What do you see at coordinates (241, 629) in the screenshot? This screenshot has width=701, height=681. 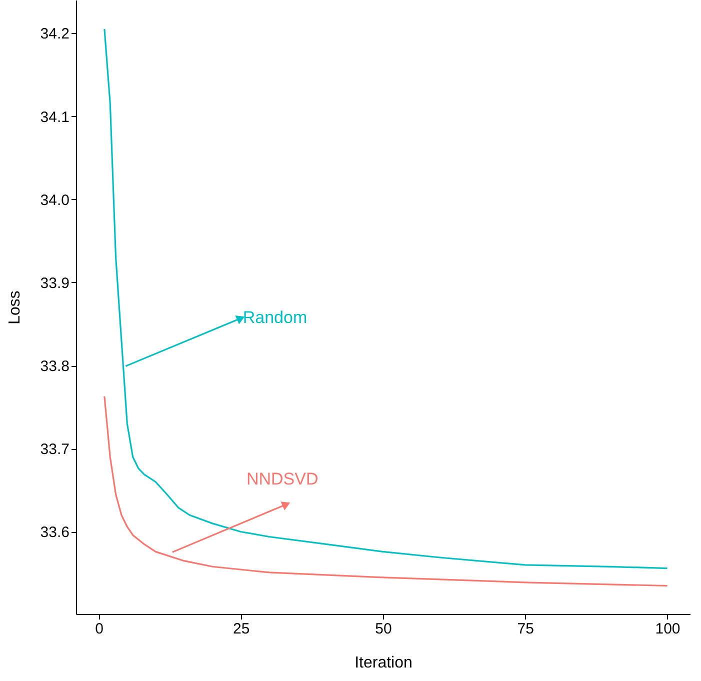 I see `x-tick-label: 25` at bounding box center [241, 629].